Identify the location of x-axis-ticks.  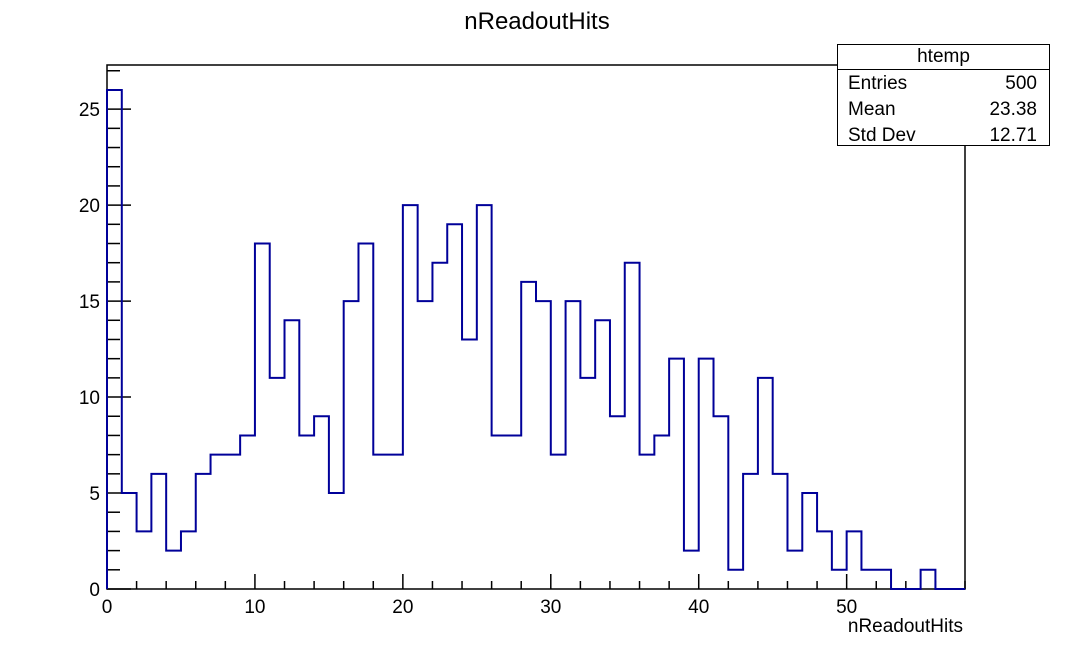
(536, 581).